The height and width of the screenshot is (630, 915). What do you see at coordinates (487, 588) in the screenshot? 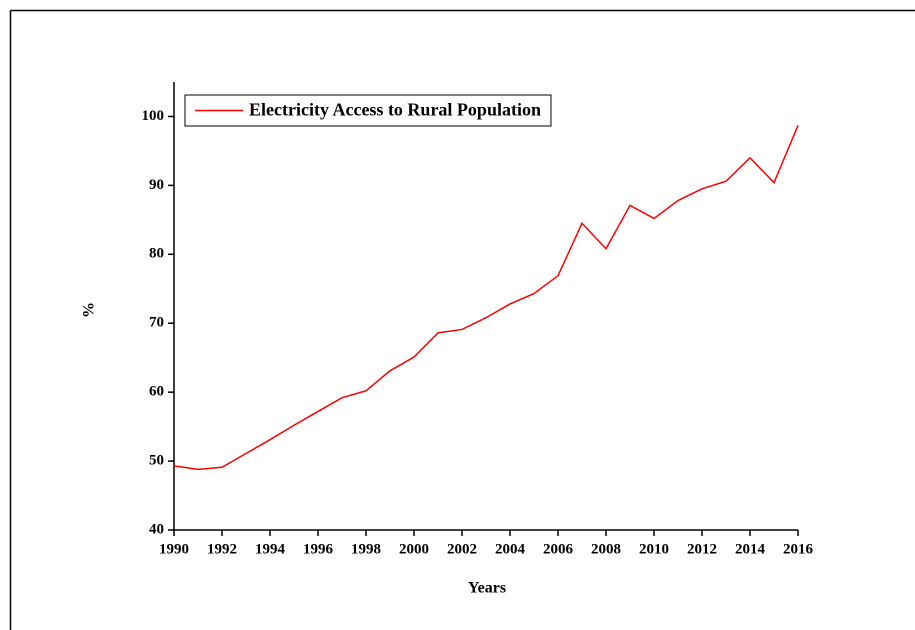
I see `x-axis-title: Years` at bounding box center [487, 588].